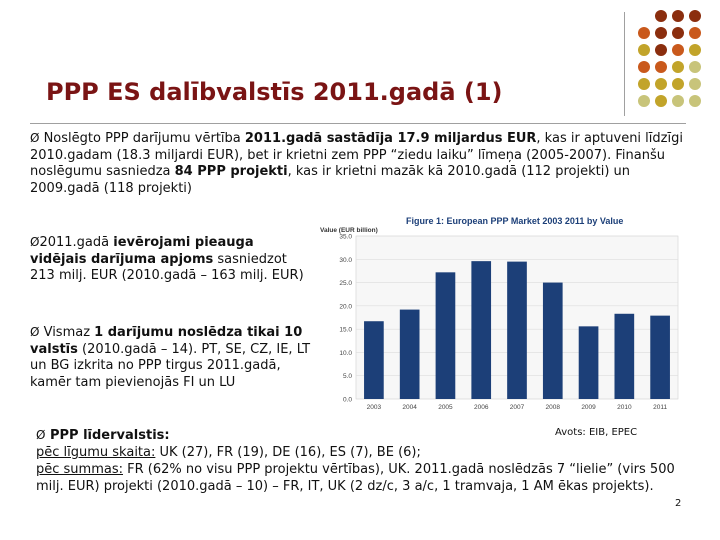  What do you see at coordinates (552, 340) in the screenshot?
I see `bar-2008` at bounding box center [552, 340].